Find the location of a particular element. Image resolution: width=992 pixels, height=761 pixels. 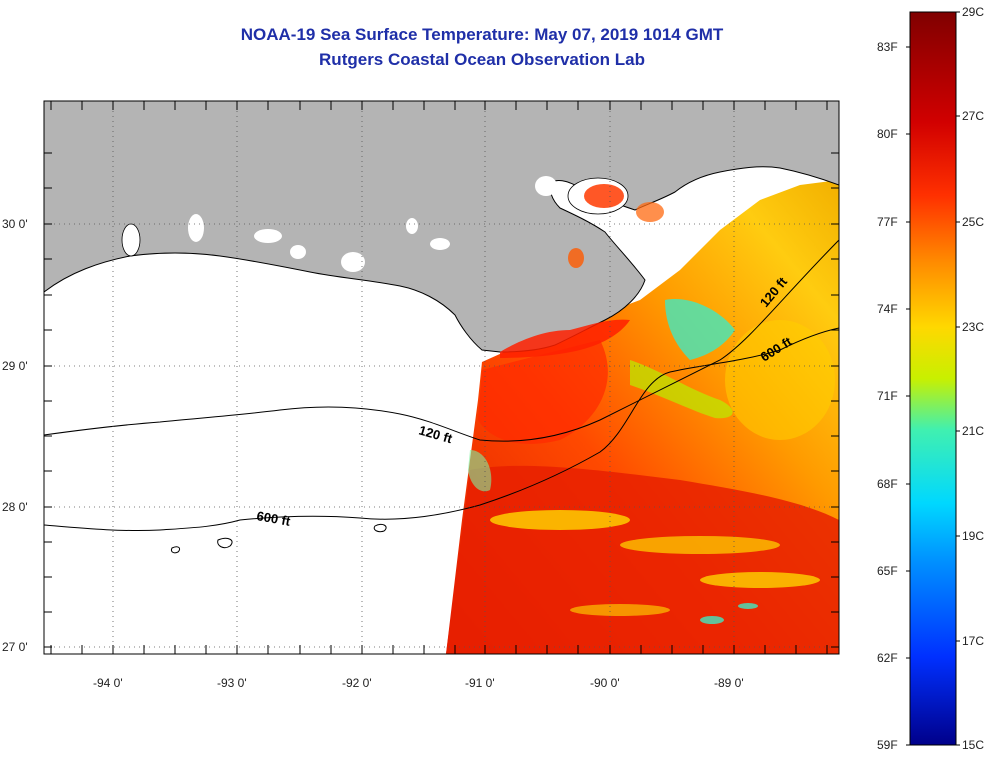

colorbar is located at coordinates (933, 378).